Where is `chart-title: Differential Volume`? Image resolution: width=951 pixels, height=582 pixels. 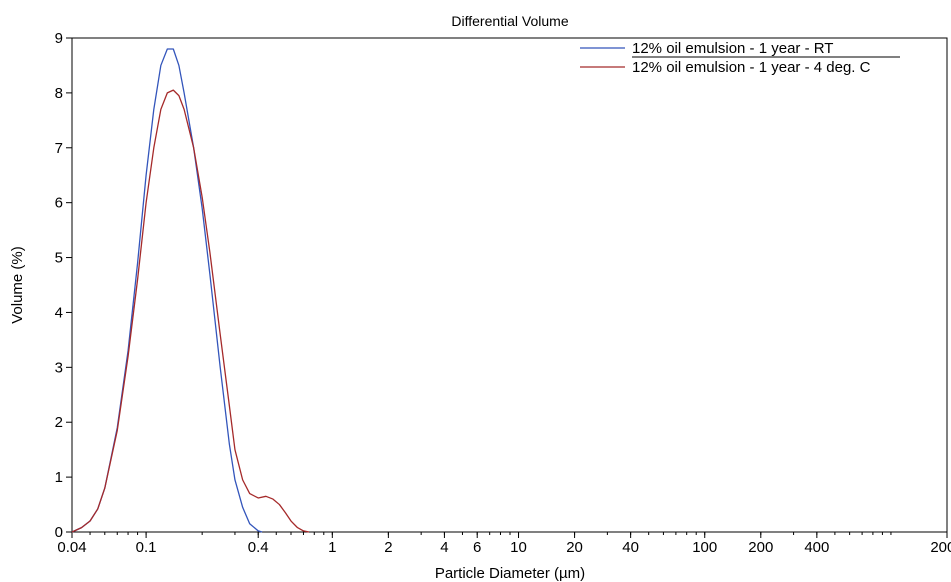
chart-title: Differential Volume is located at coordinates (509, 21).